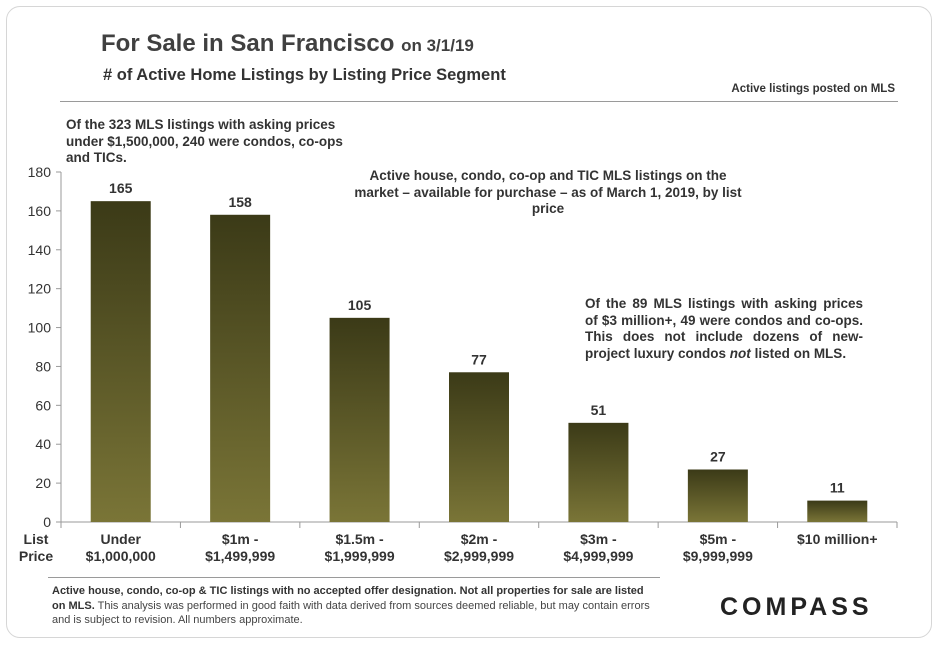 This screenshot has height=646, width=940. Describe the element at coordinates (36, 539) in the screenshot. I see `x-axis-title-line: List` at that location.